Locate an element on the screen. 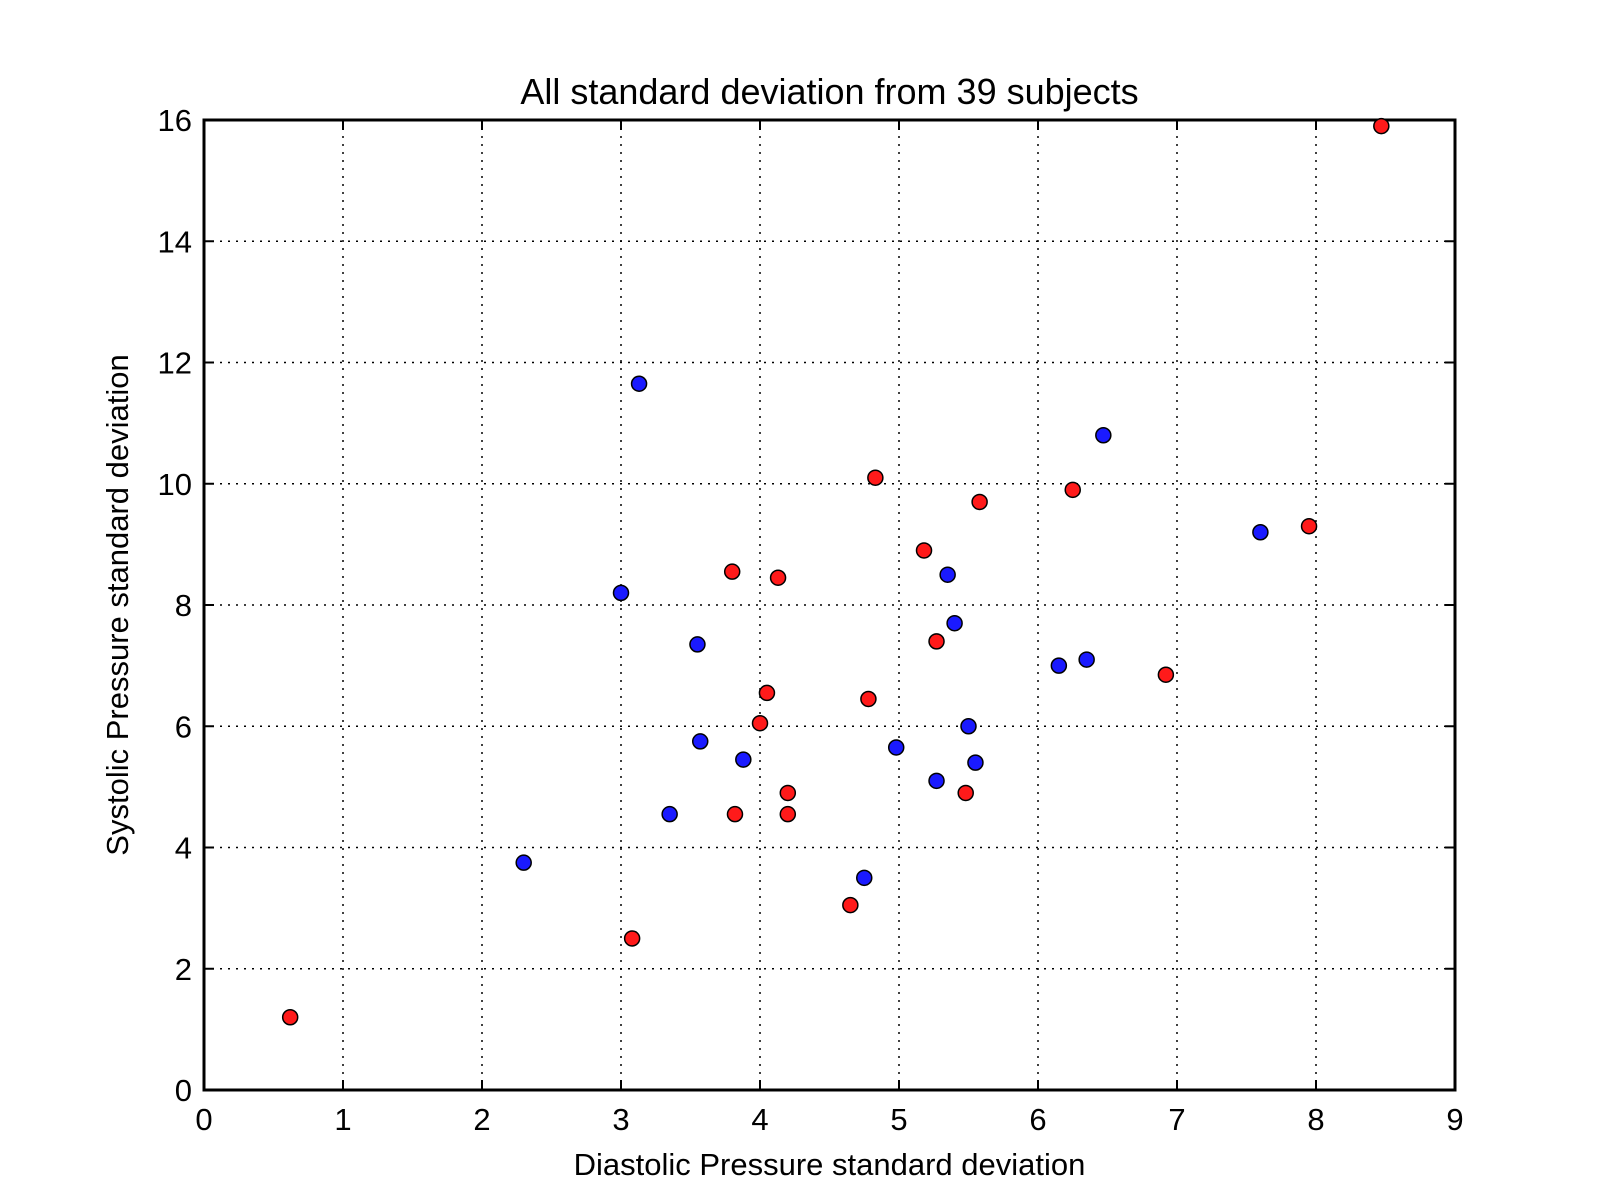 This screenshot has width=1600, height=1200. x-axis-title: Diastolic Pressure standard deviation is located at coordinates (830, 1164).